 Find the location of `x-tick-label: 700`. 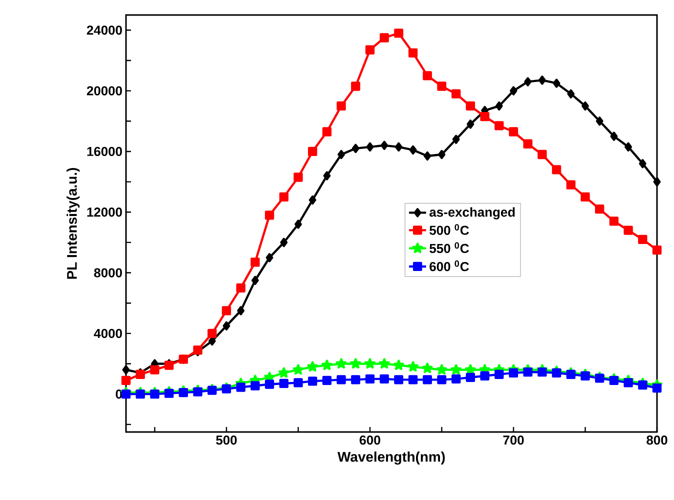

x-tick-label: 700 is located at coordinates (513, 440).